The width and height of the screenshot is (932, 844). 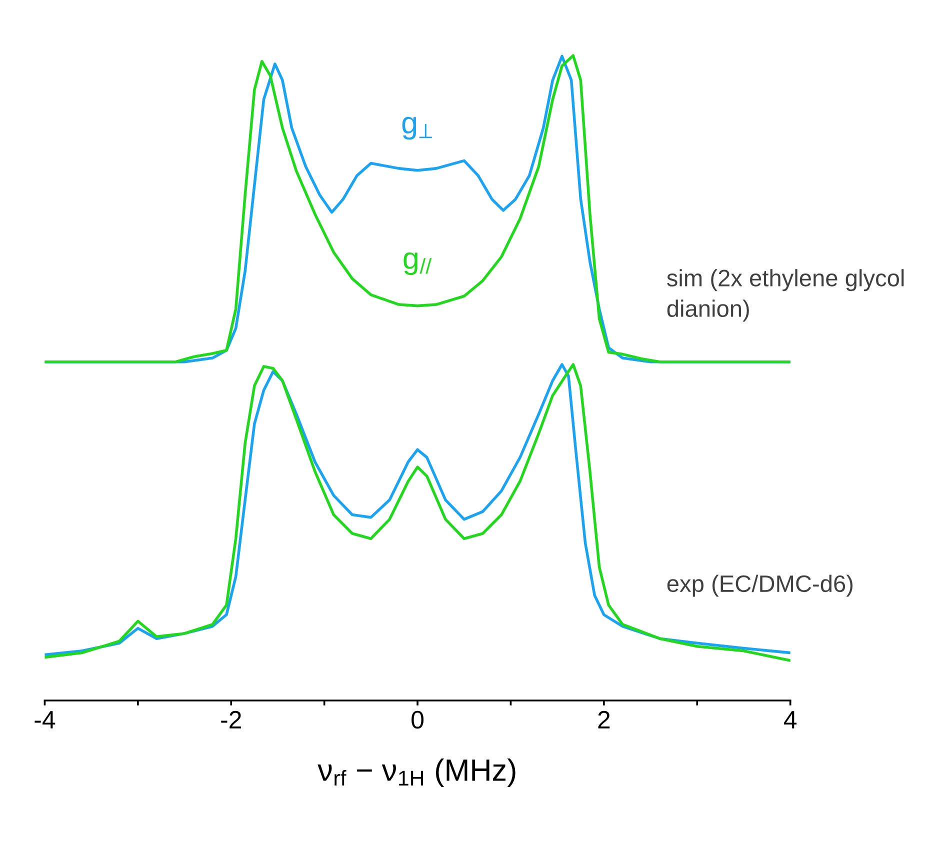 What do you see at coordinates (231, 719) in the screenshot?
I see `x-tick-label: -2` at bounding box center [231, 719].